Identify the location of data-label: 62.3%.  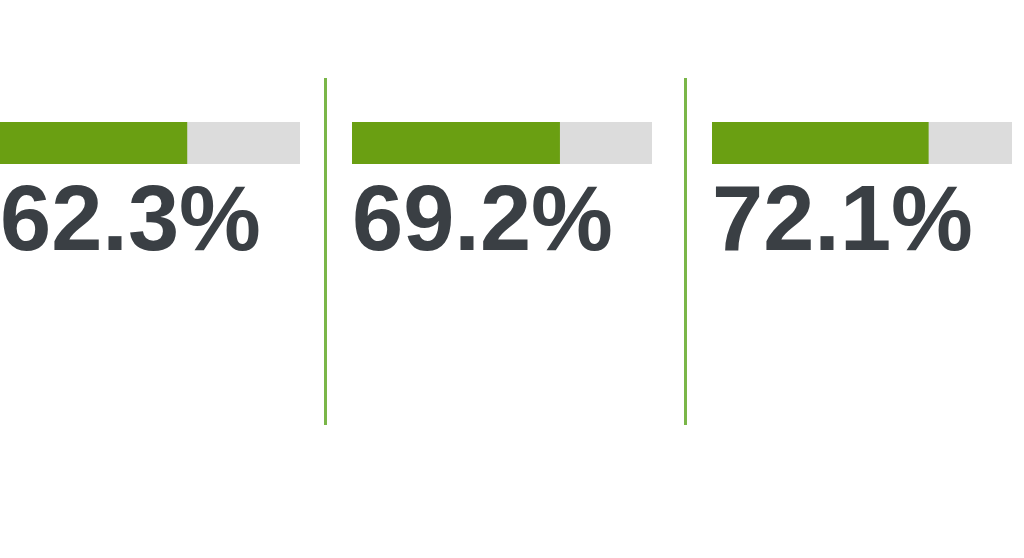
(130, 218).